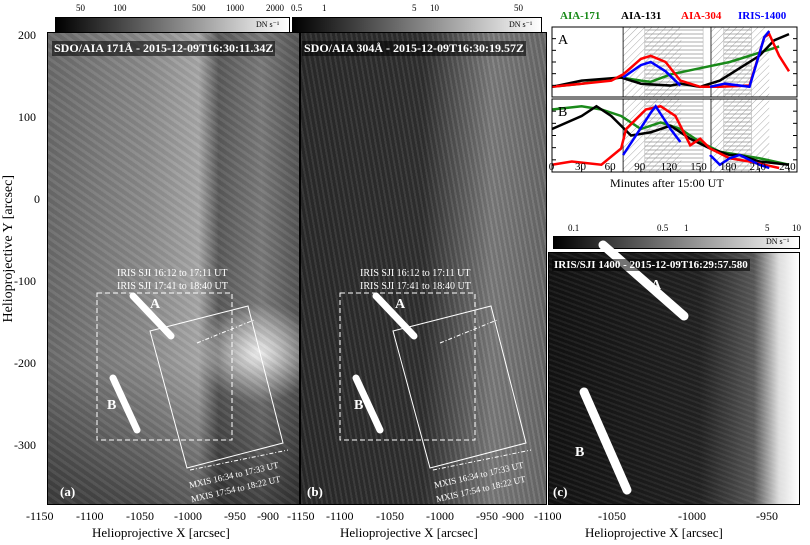  Describe the element at coordinates (651, 265) in the screenshot. I see `panel-c-title: IRIS/SJI 1400 - 2015-12-09T16:29:57.580` at that location.